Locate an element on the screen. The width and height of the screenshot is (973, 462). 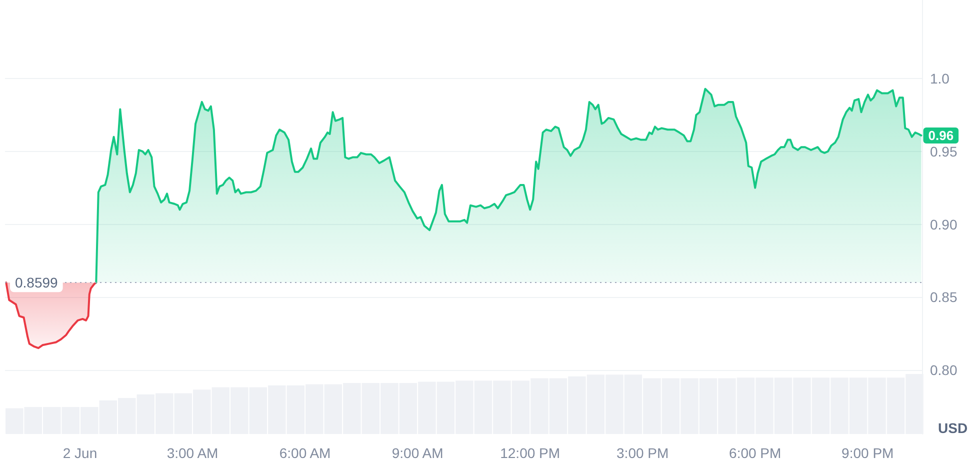
y-tick-label: 0.85 is located at coordinates (944, 297).